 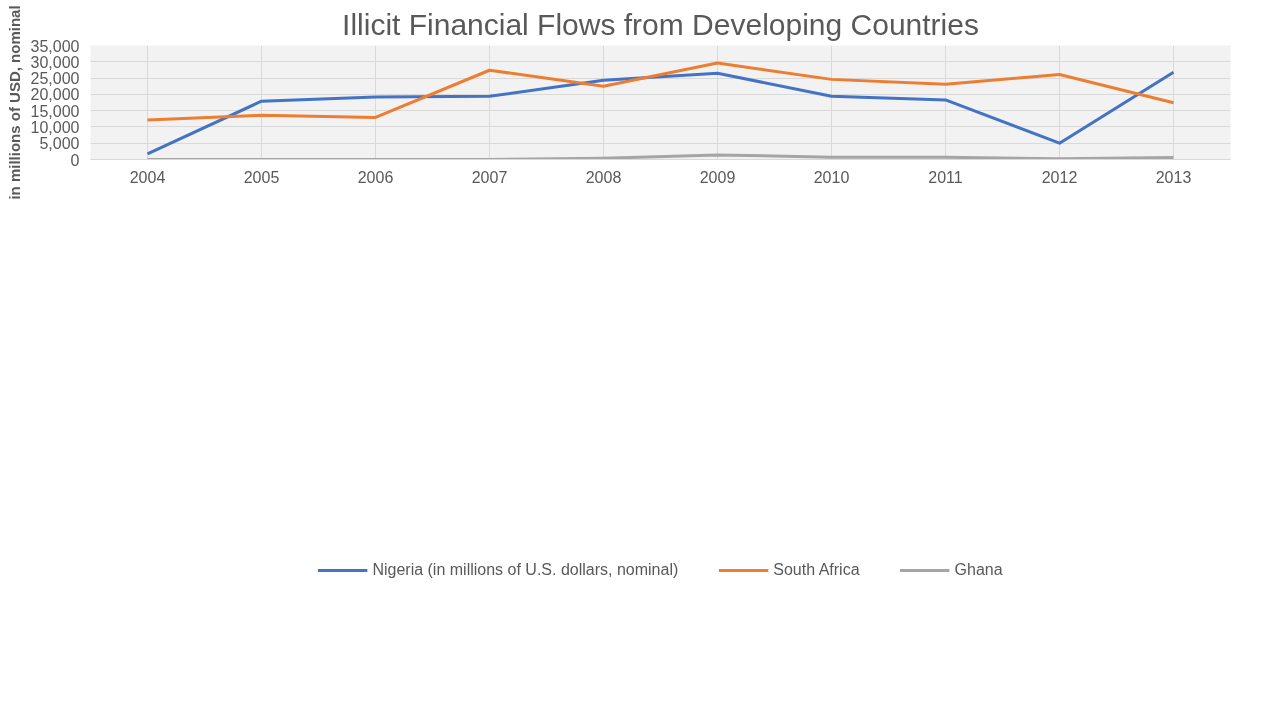 I want to click on y-tick-label: 10,000, so click(x=55, y=127).